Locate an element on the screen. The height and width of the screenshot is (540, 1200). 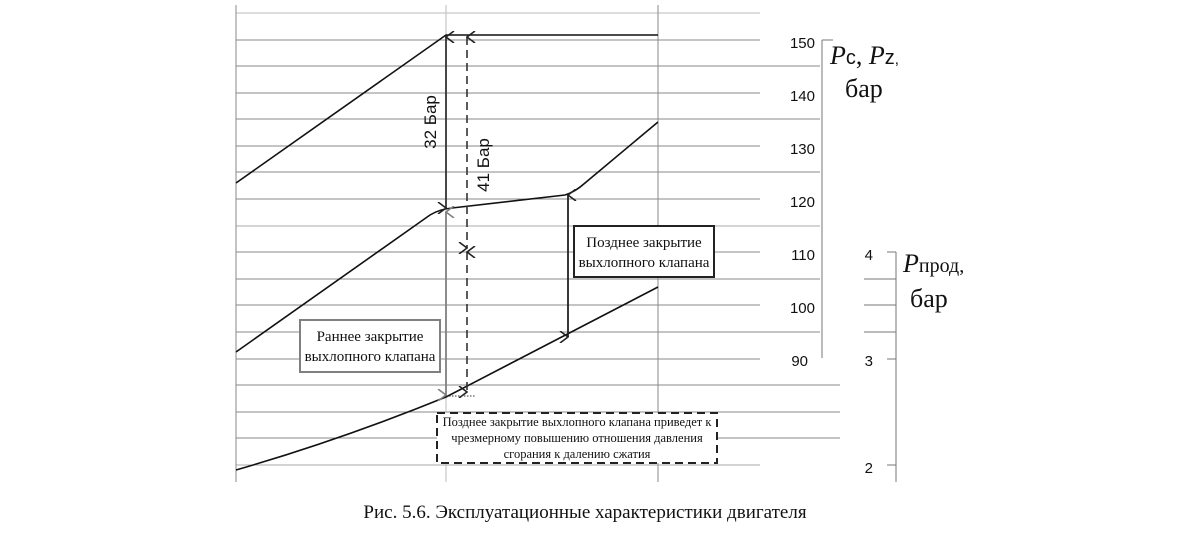
right-axis-title: Pпрод, бар is located at coordinates (933, 281).